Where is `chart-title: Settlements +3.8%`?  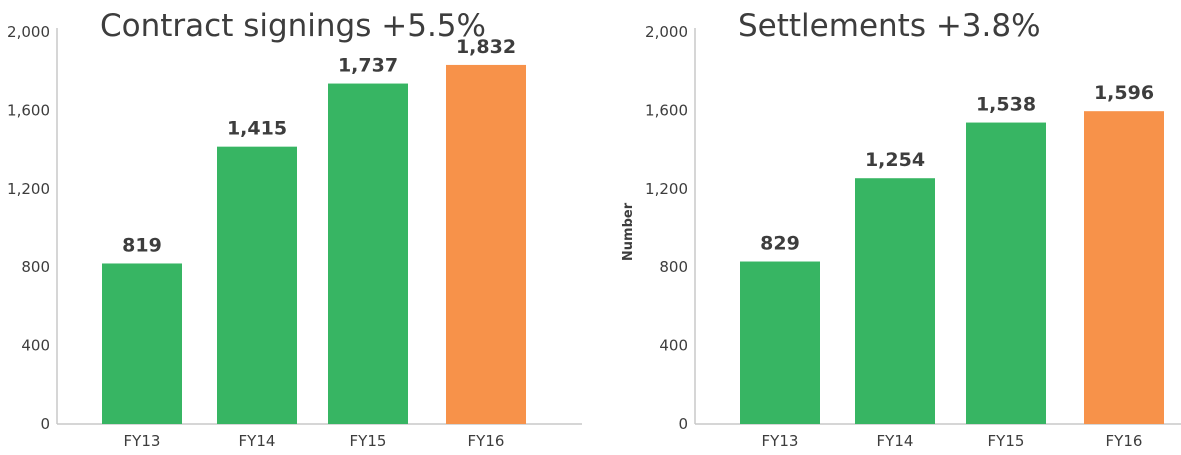
chart-title: Settlements +3.8% is located at coordinates (889, 26).